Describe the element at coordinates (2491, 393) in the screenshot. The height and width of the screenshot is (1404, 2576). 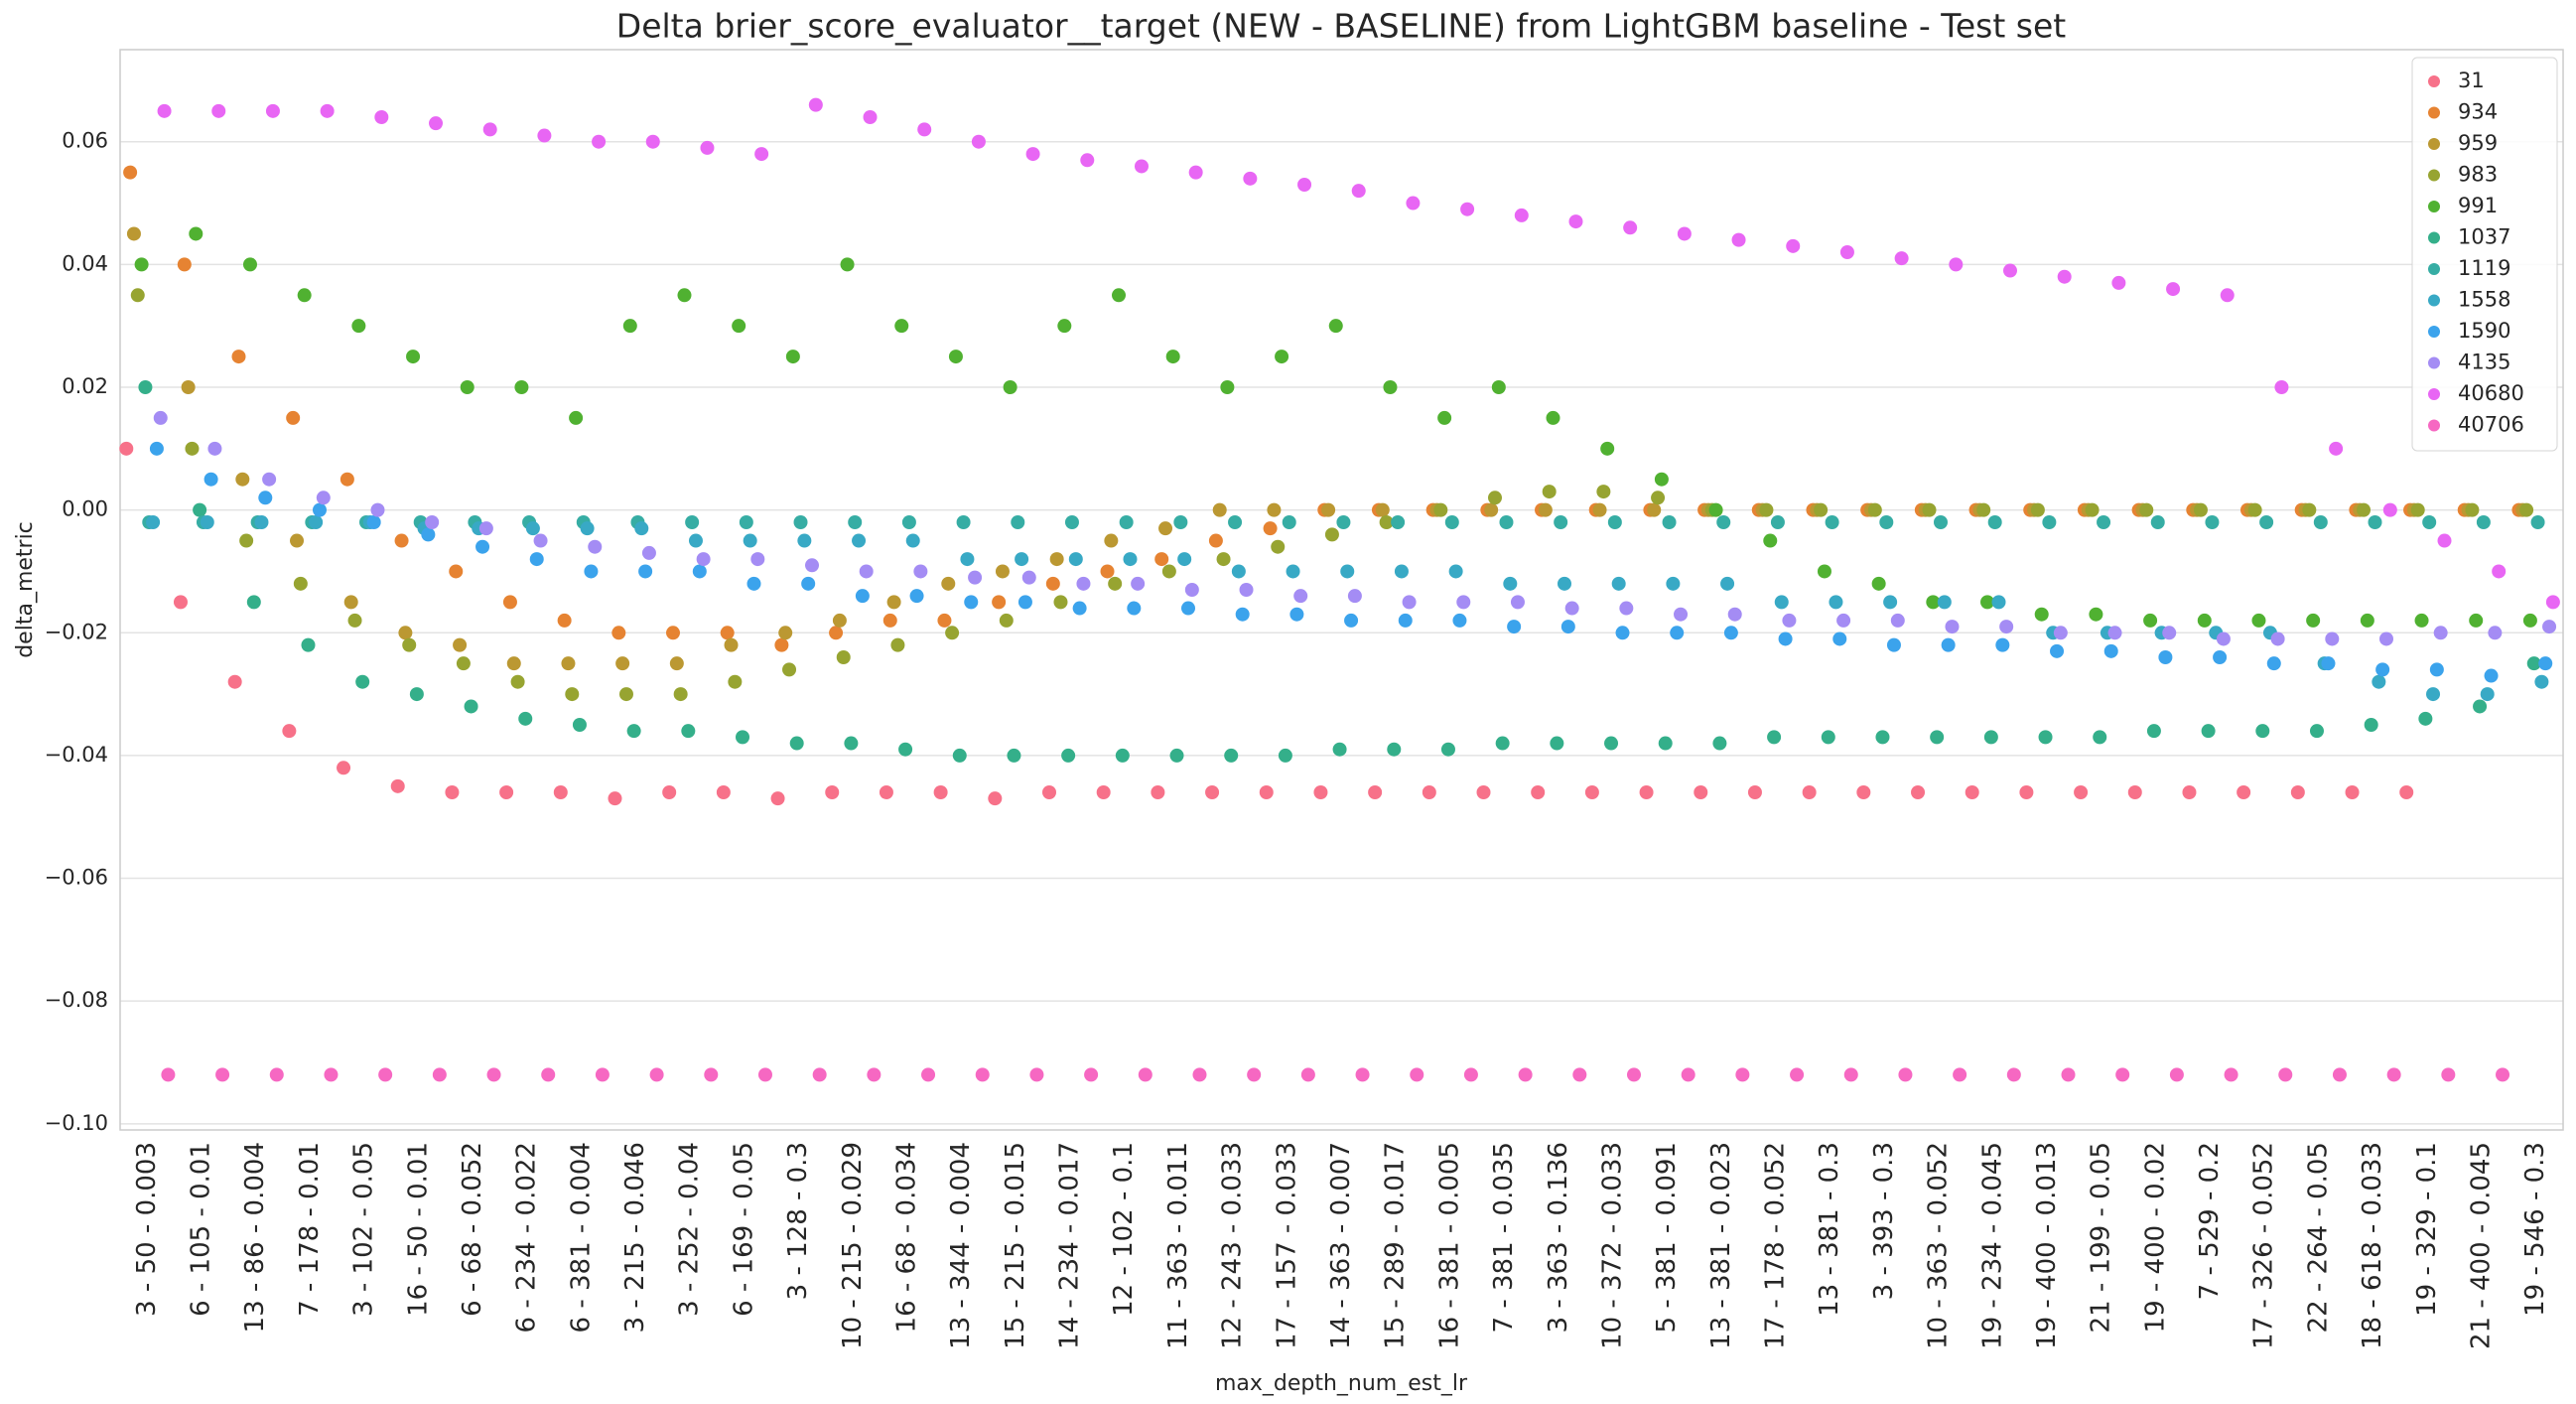
I see `legend-label: 40680` at that location.